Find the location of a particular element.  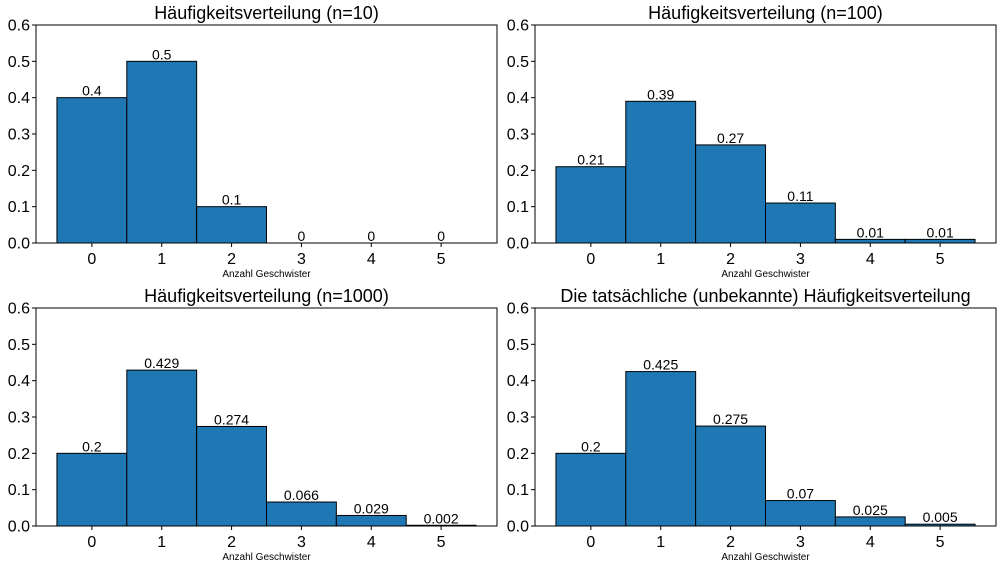

data-label: 0.39 is located at coordinates (660, 94).